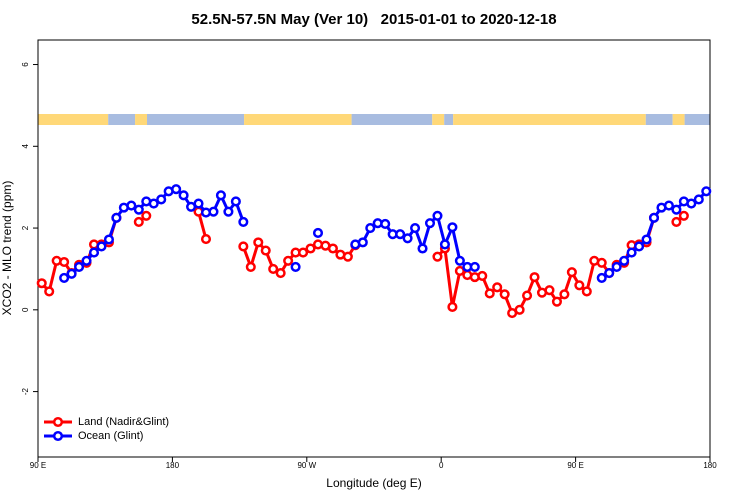 Image resolution: width=750 pixels, height=500 pixels. What do you see at coordinates (25, 309) in the screenshot?
I see `y-tick-label: 0` at bounding box center [25, 309].